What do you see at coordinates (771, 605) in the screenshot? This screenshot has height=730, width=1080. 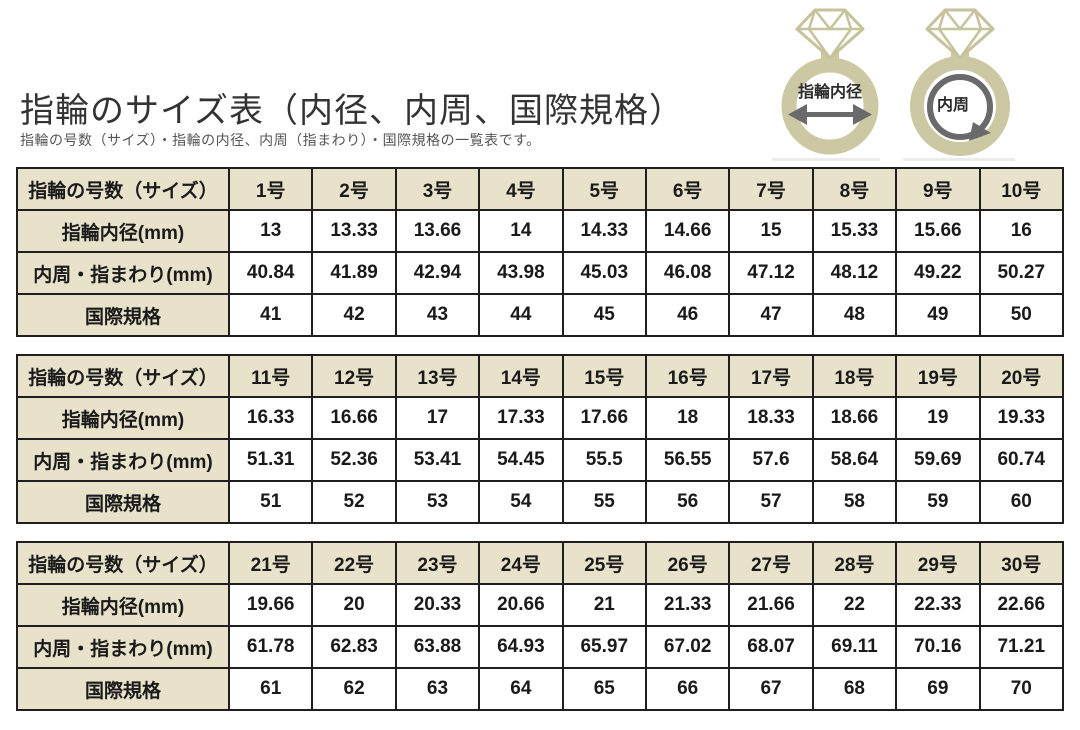 I see `value-cell: 21.66` at bounding box center [771, 605].